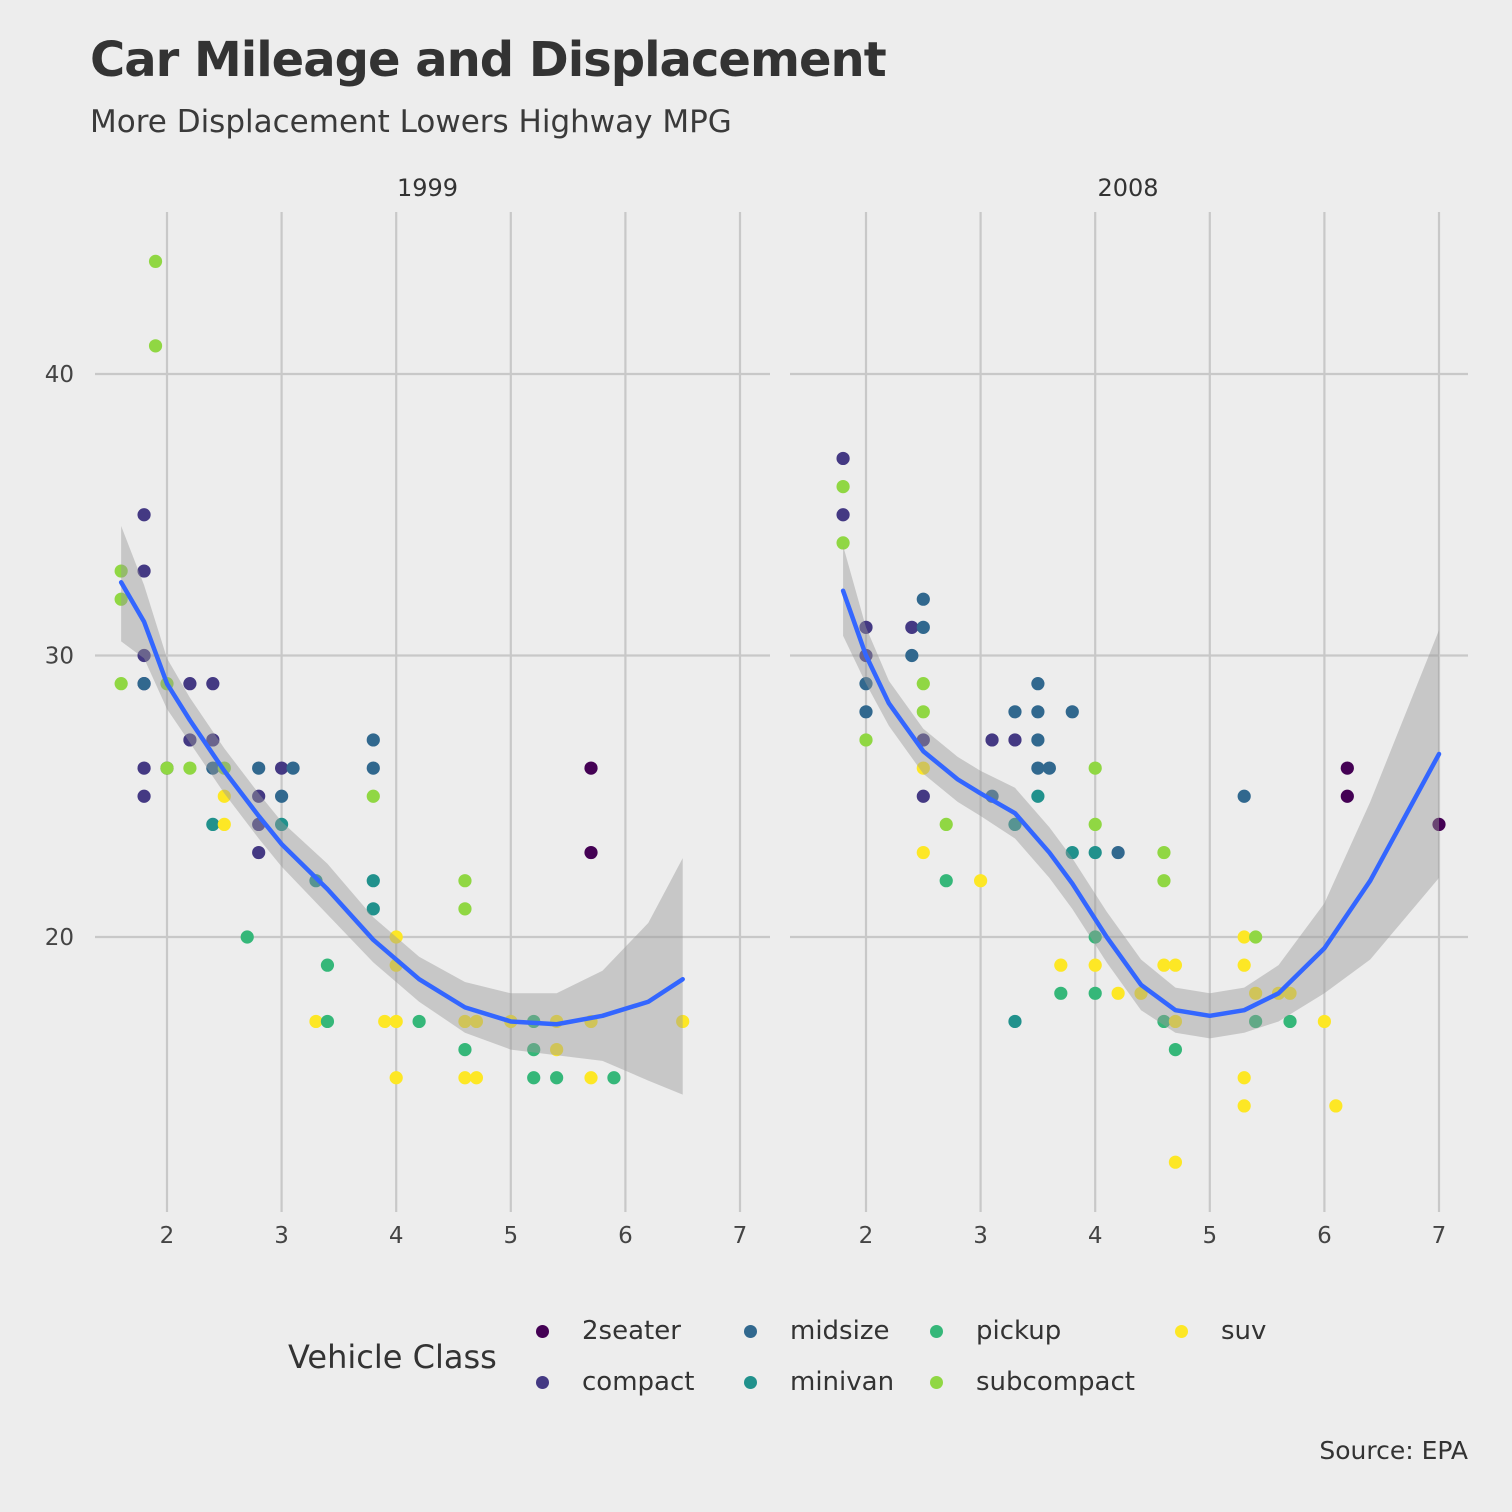 The image size is (1512, 1512). I want to click on x-tick-label-1999-3: 3, so click(281, 1236).